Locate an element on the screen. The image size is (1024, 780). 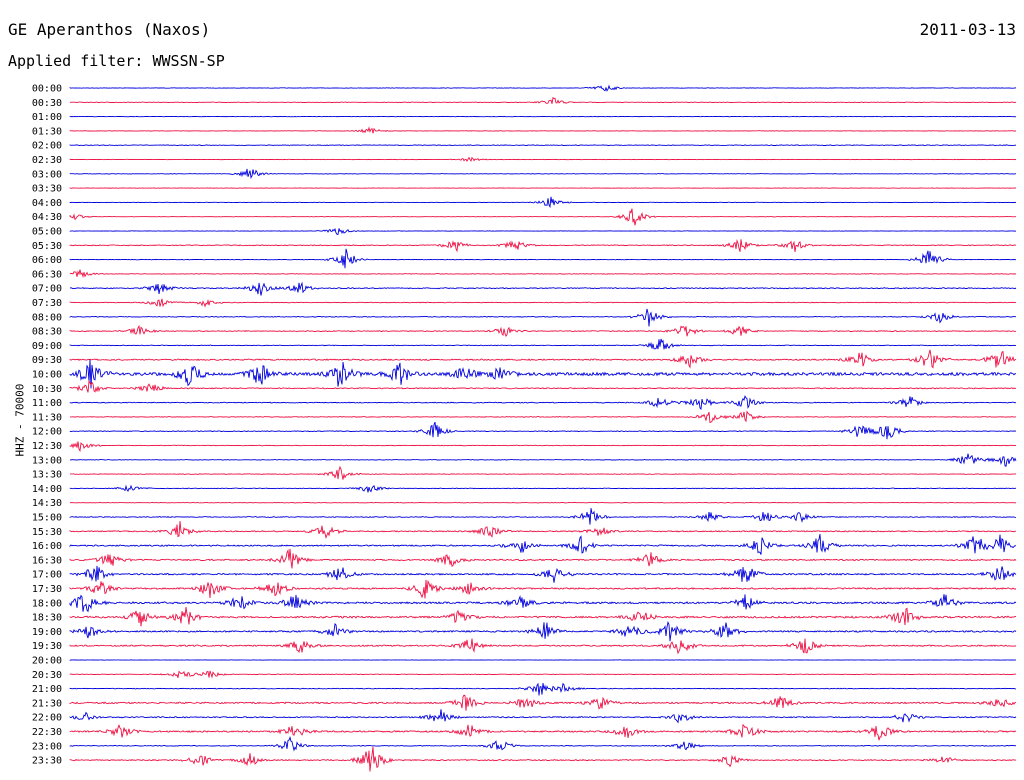
time-tick-label: 17:00 is located at coordinates (47, 575).